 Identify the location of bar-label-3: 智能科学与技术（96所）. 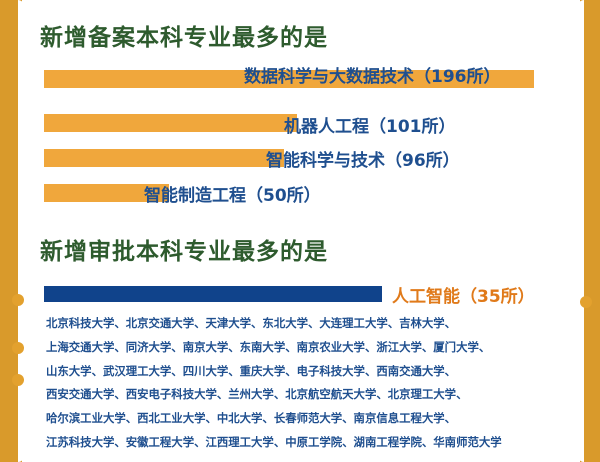
(363, 161).